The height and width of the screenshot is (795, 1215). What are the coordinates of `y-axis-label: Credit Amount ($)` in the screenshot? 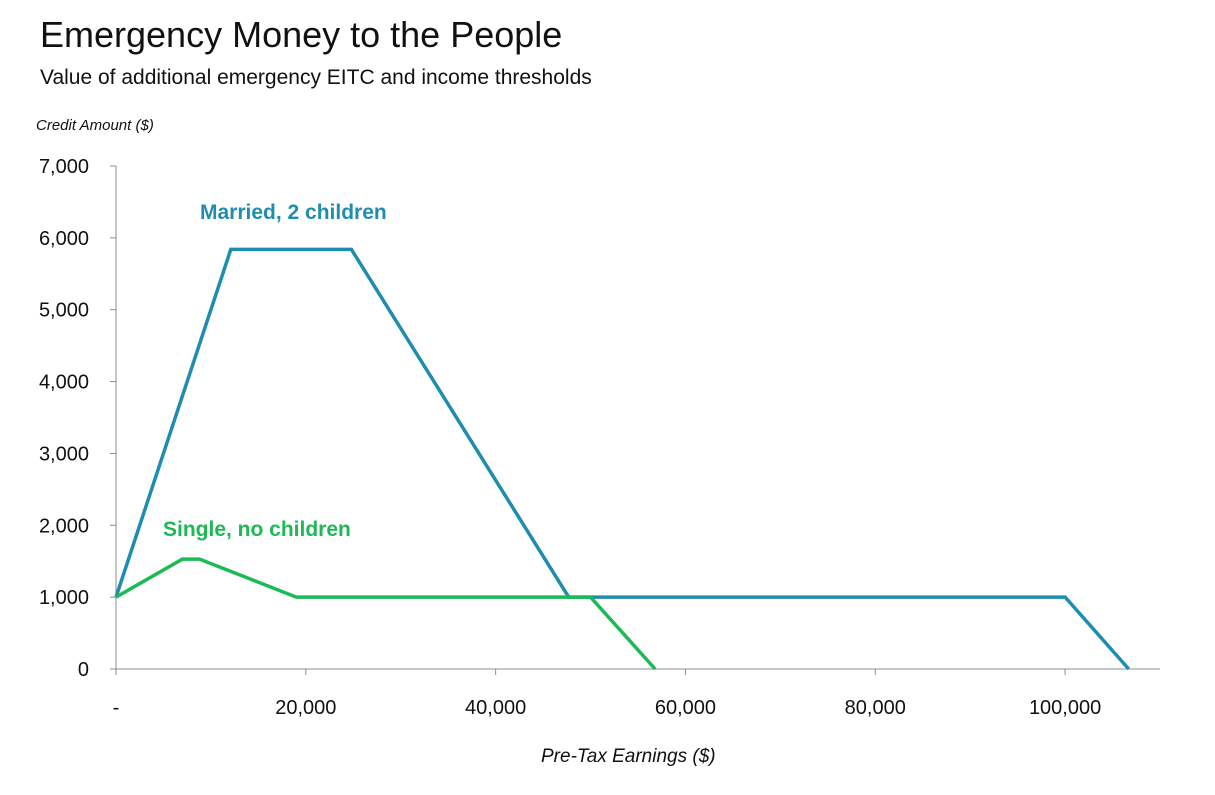 It's located at (95, 125).